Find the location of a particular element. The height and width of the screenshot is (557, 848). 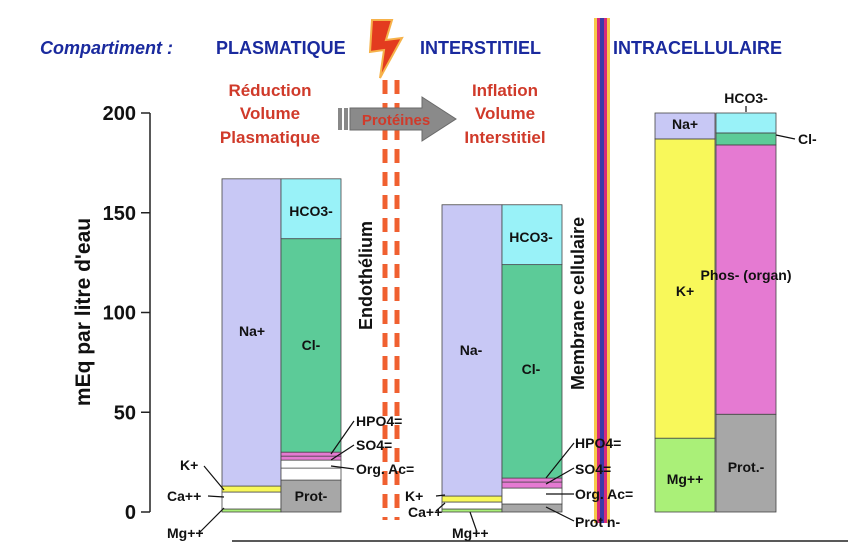

lightning-icon is located at coordinates (386, 49).